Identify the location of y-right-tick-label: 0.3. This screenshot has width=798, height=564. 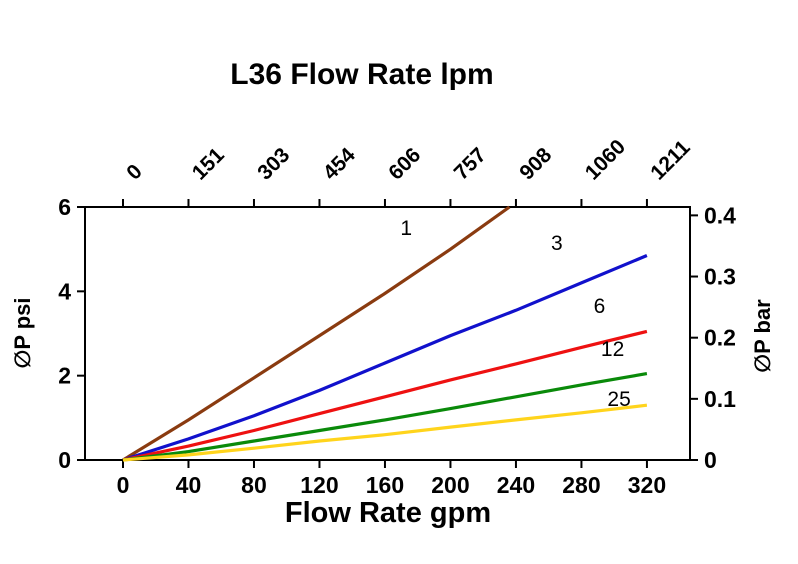
(720, 277).